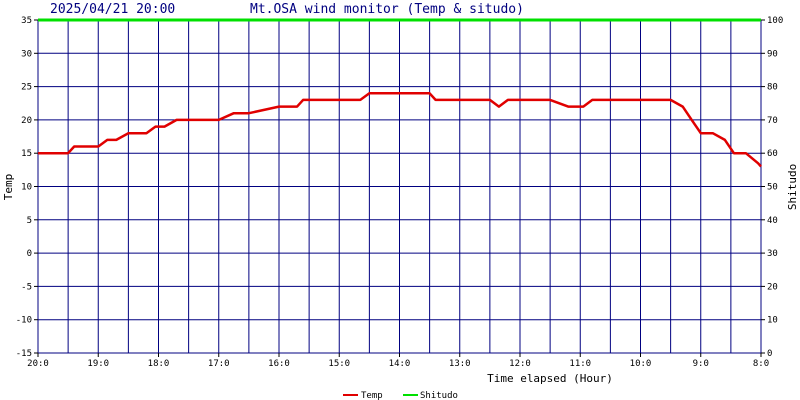 The height and width of the screenshot is (400, 800). I want to click on left-tick-label: -15, so click(24, 354).